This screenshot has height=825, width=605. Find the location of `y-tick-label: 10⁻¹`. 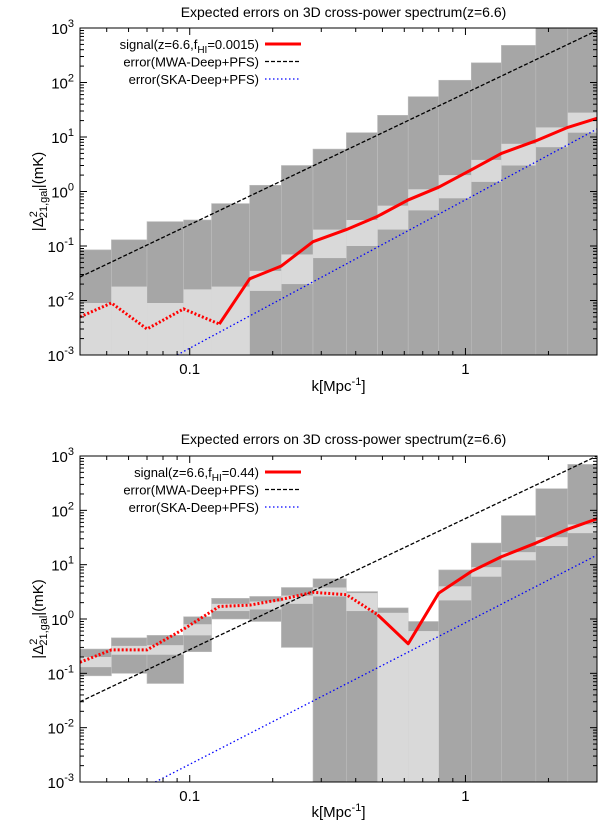

y-tick-label: 10⁻¹ is located at coordinates (61, 246).